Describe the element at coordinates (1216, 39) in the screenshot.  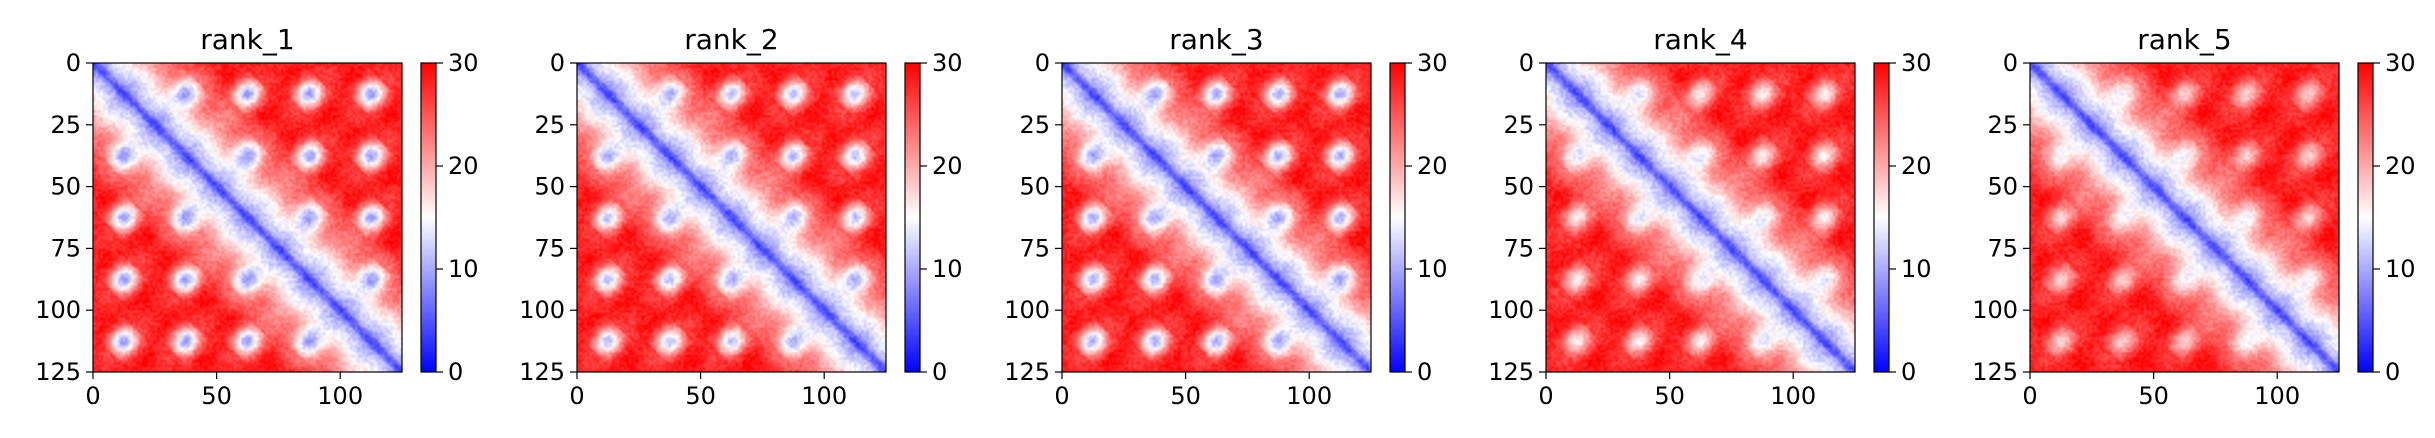
I see `chart-title: rank_3` at that location.